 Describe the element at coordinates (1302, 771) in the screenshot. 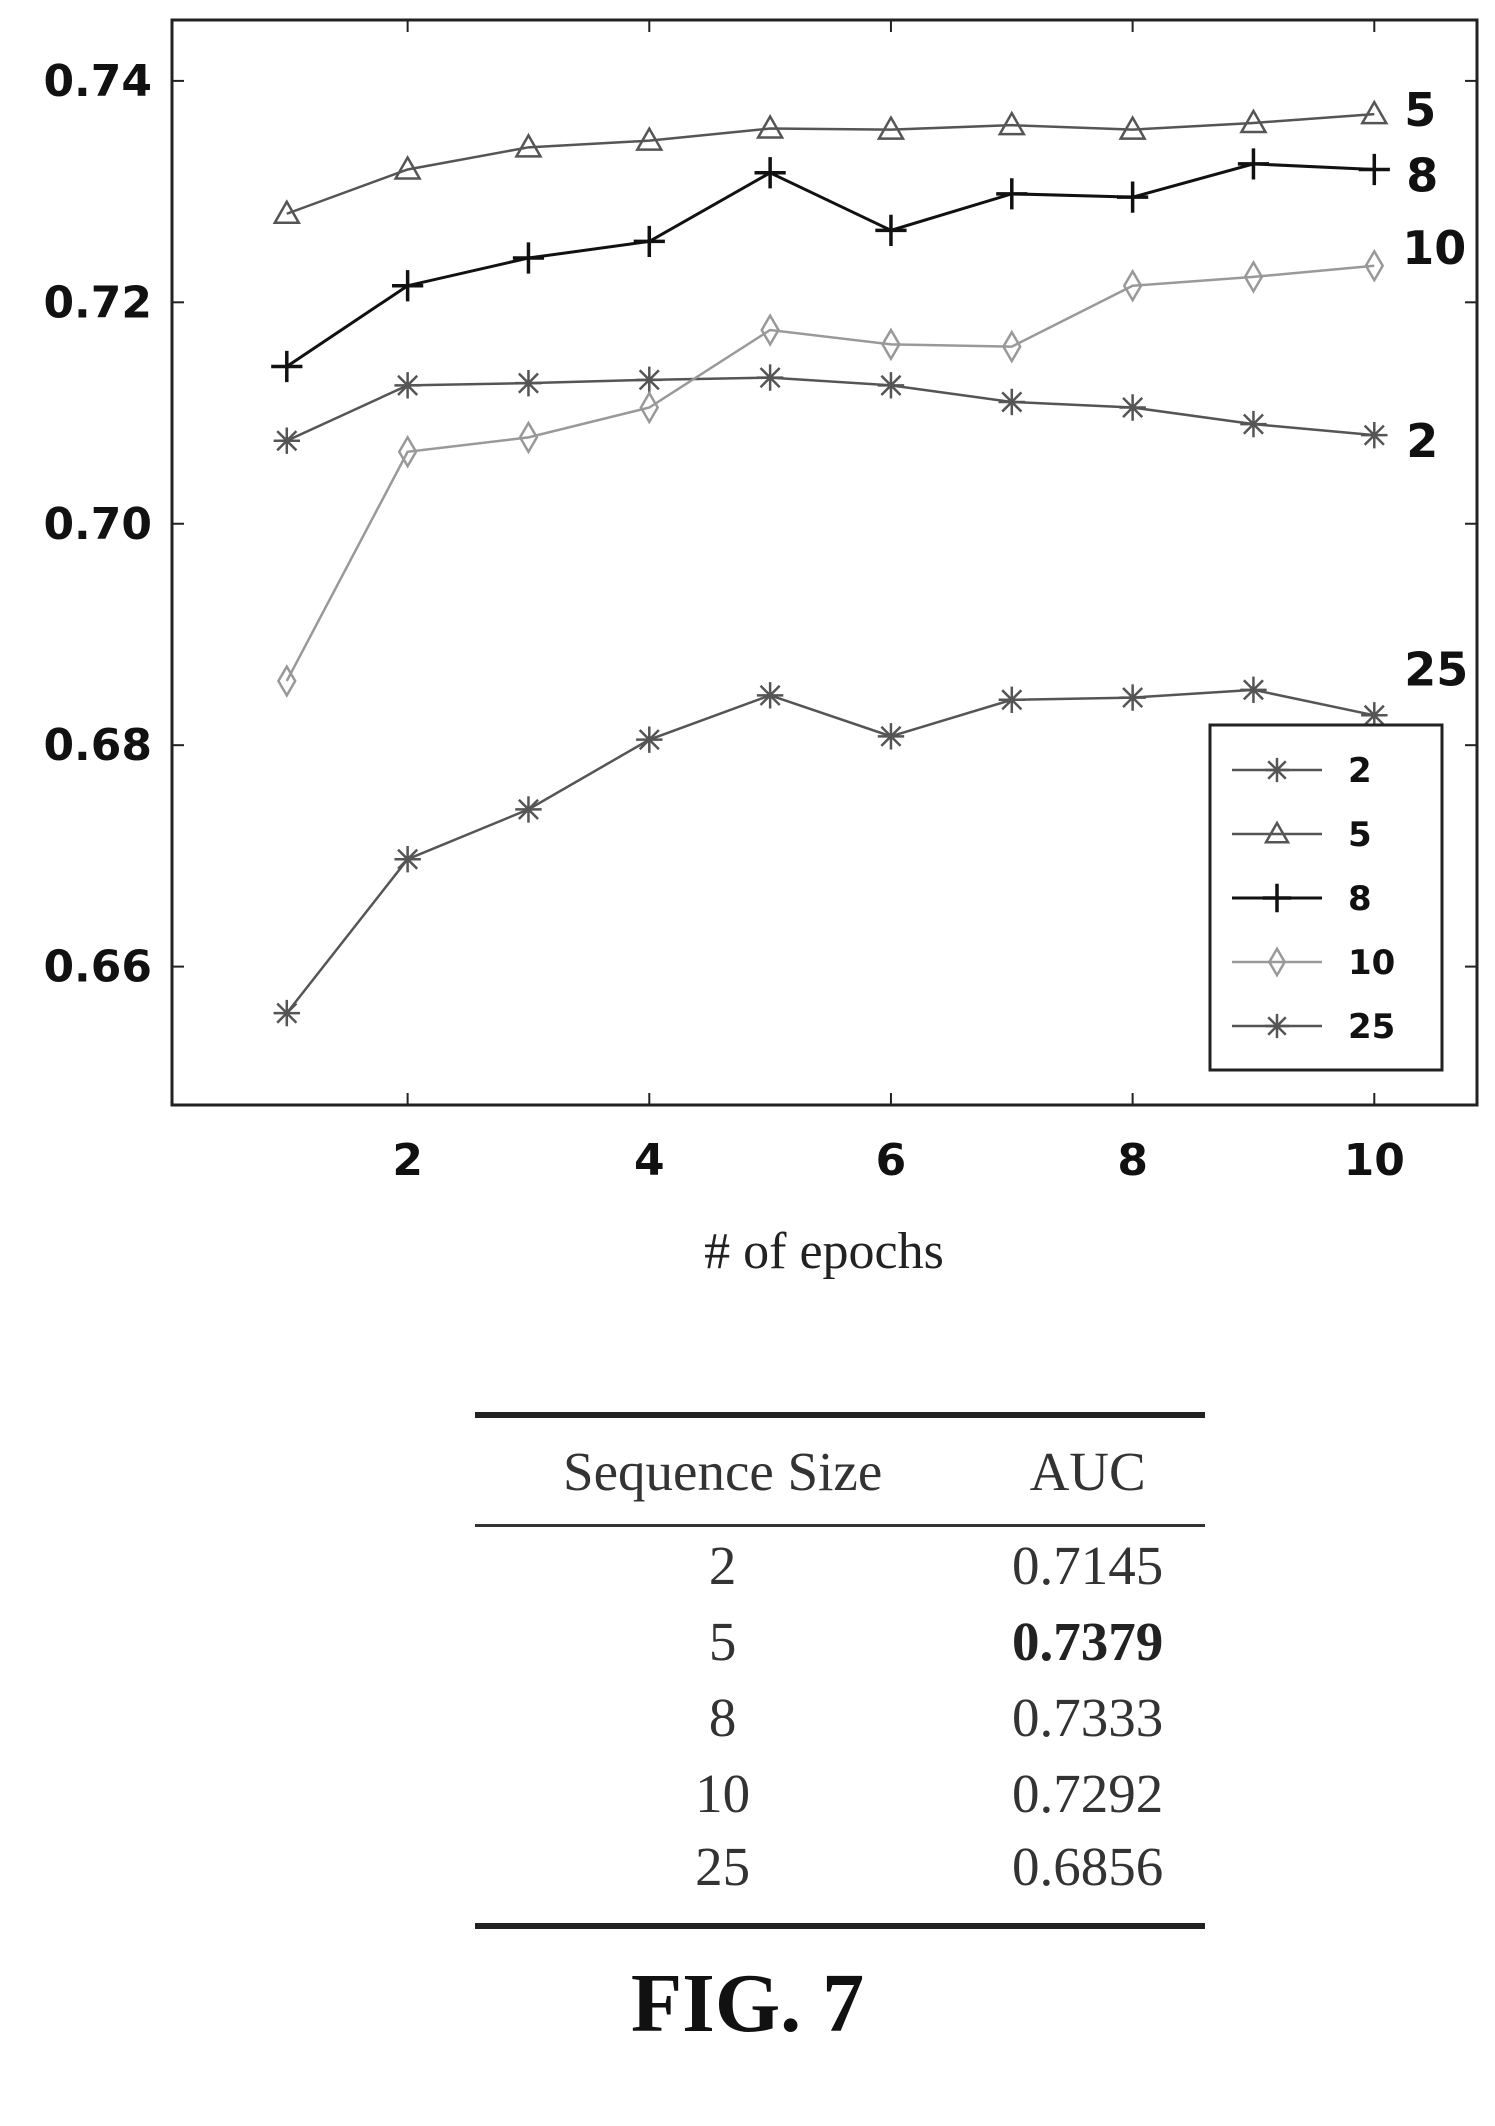

I see `legend-item-2: 2` at that location.